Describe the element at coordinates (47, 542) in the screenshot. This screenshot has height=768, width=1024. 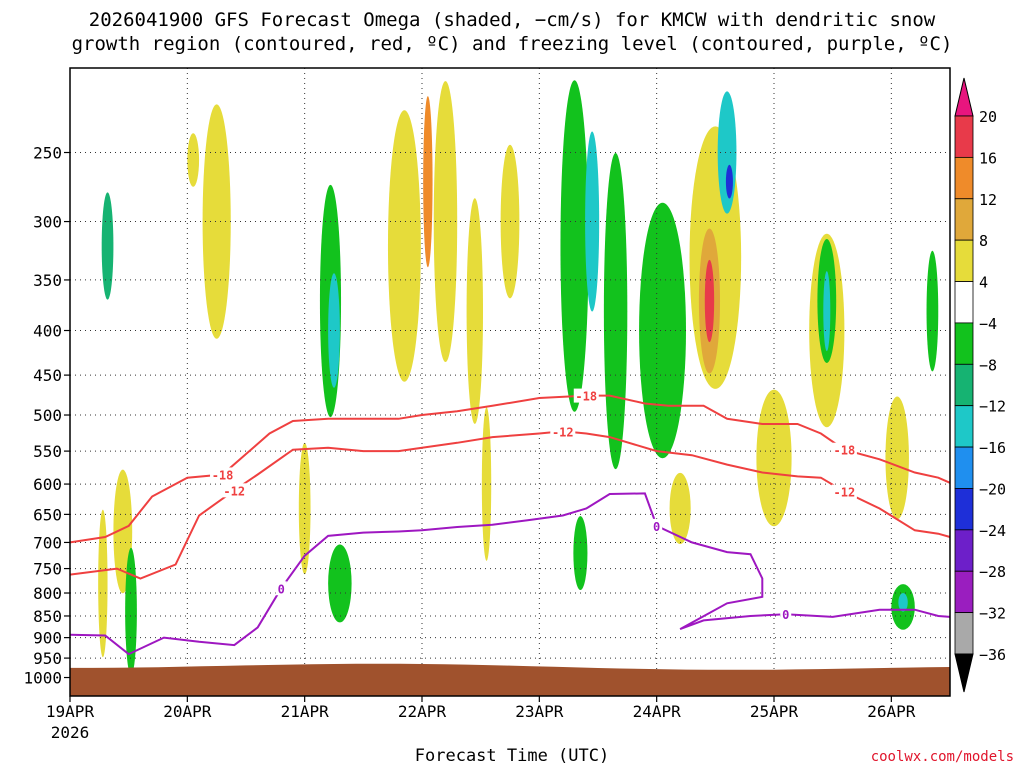
I see `y-tick-label-700: 700` at that location.